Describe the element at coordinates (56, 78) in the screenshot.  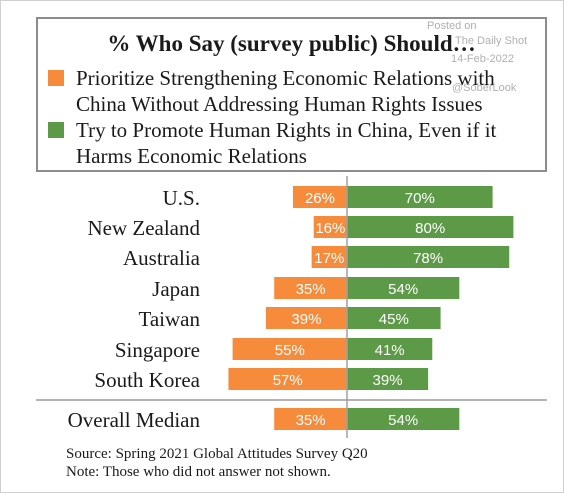
I see `legend-swatch-orange` at that location.